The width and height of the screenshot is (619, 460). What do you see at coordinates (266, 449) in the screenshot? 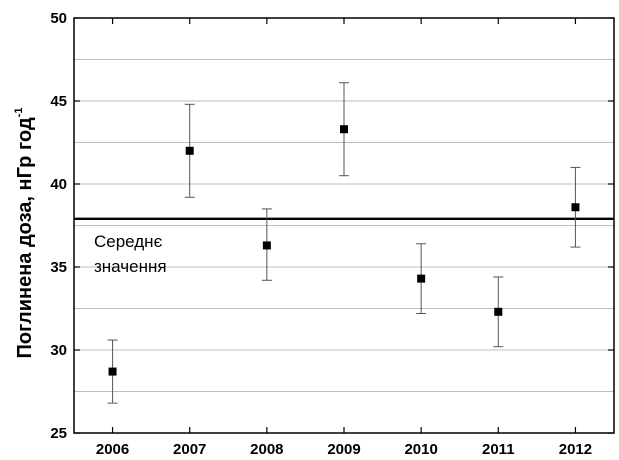
I see `x-tick-label: 2008` at bounding box center [266, 449].